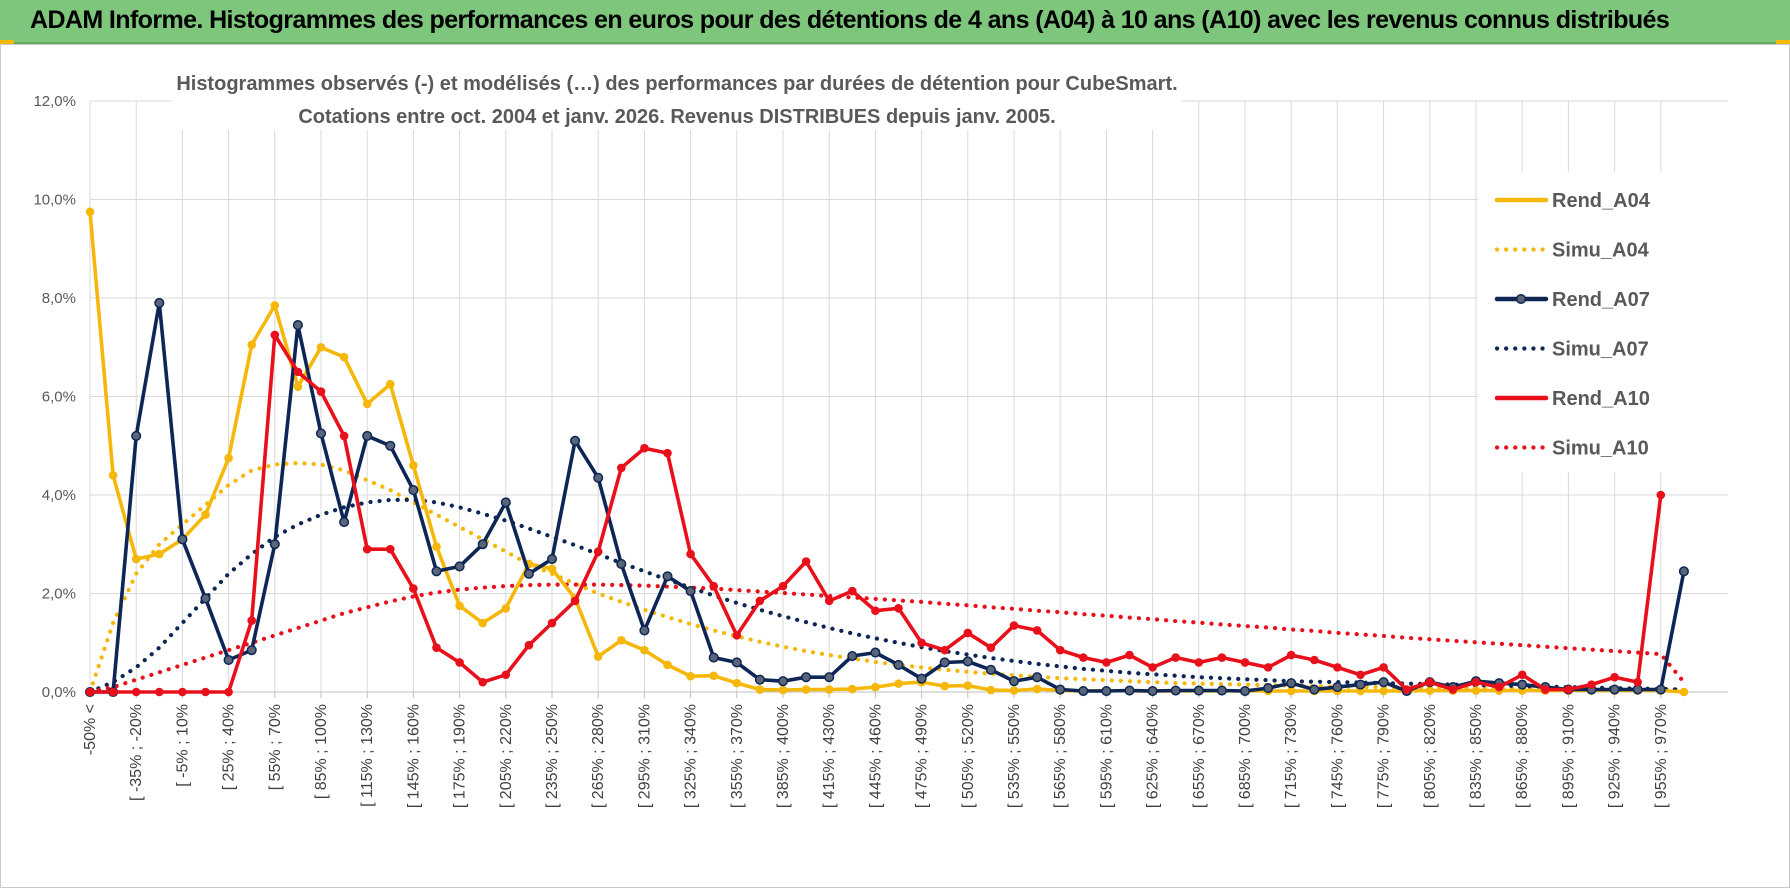 The image size is (1790, 888). What do you see at coordinates (59, 495) in the screenshot?
I see `y-tick-label: 4,0%` at bounding box center [59, 495].